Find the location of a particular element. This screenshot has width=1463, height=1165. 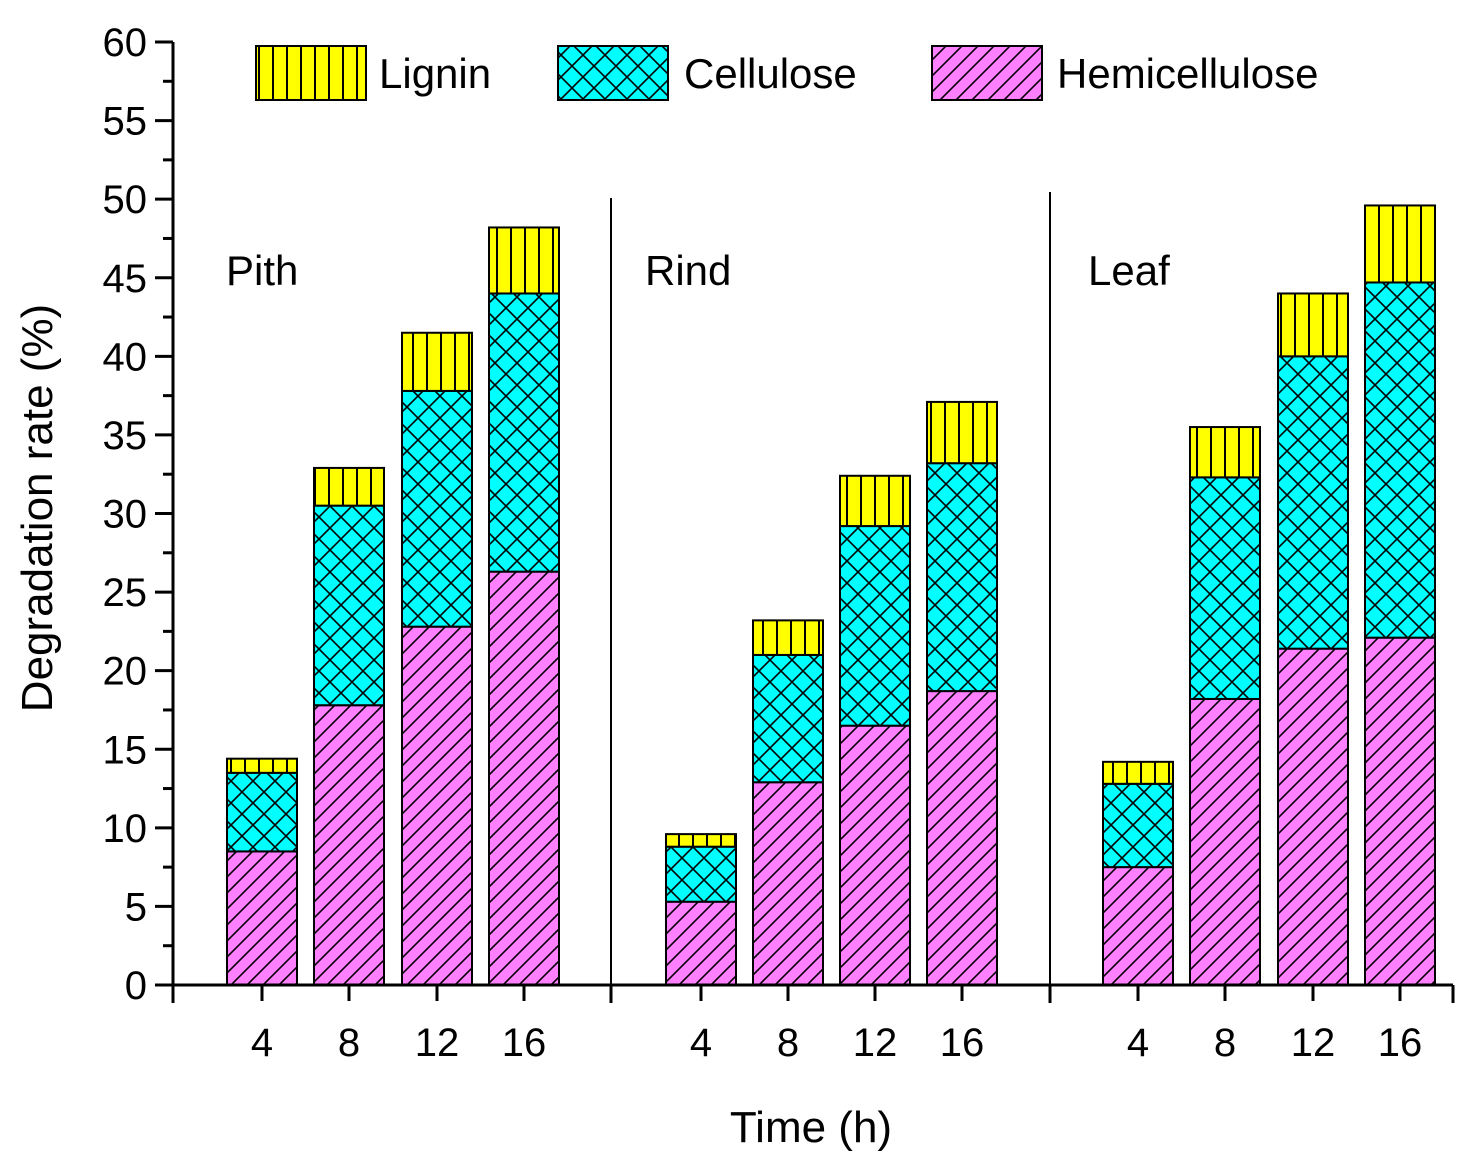

bar-leaf-12h-lignin is located at coordinates (1313, 325).